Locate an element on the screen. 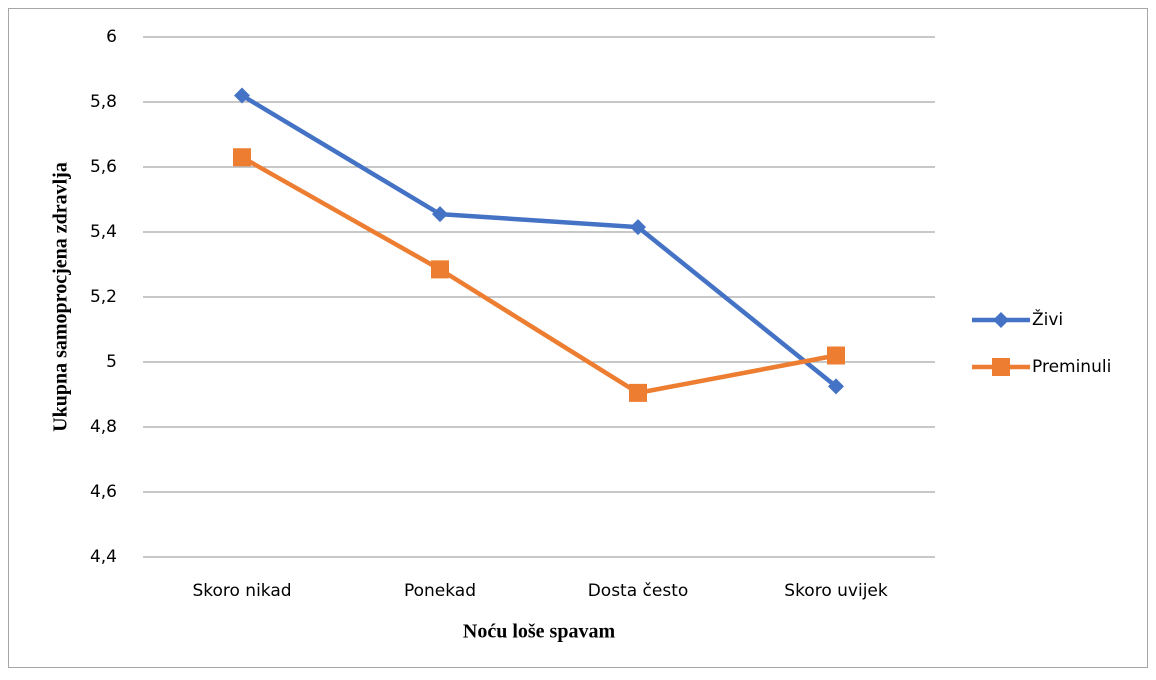  y-tick-label: 4,8 is located at coordinates (103, 427).